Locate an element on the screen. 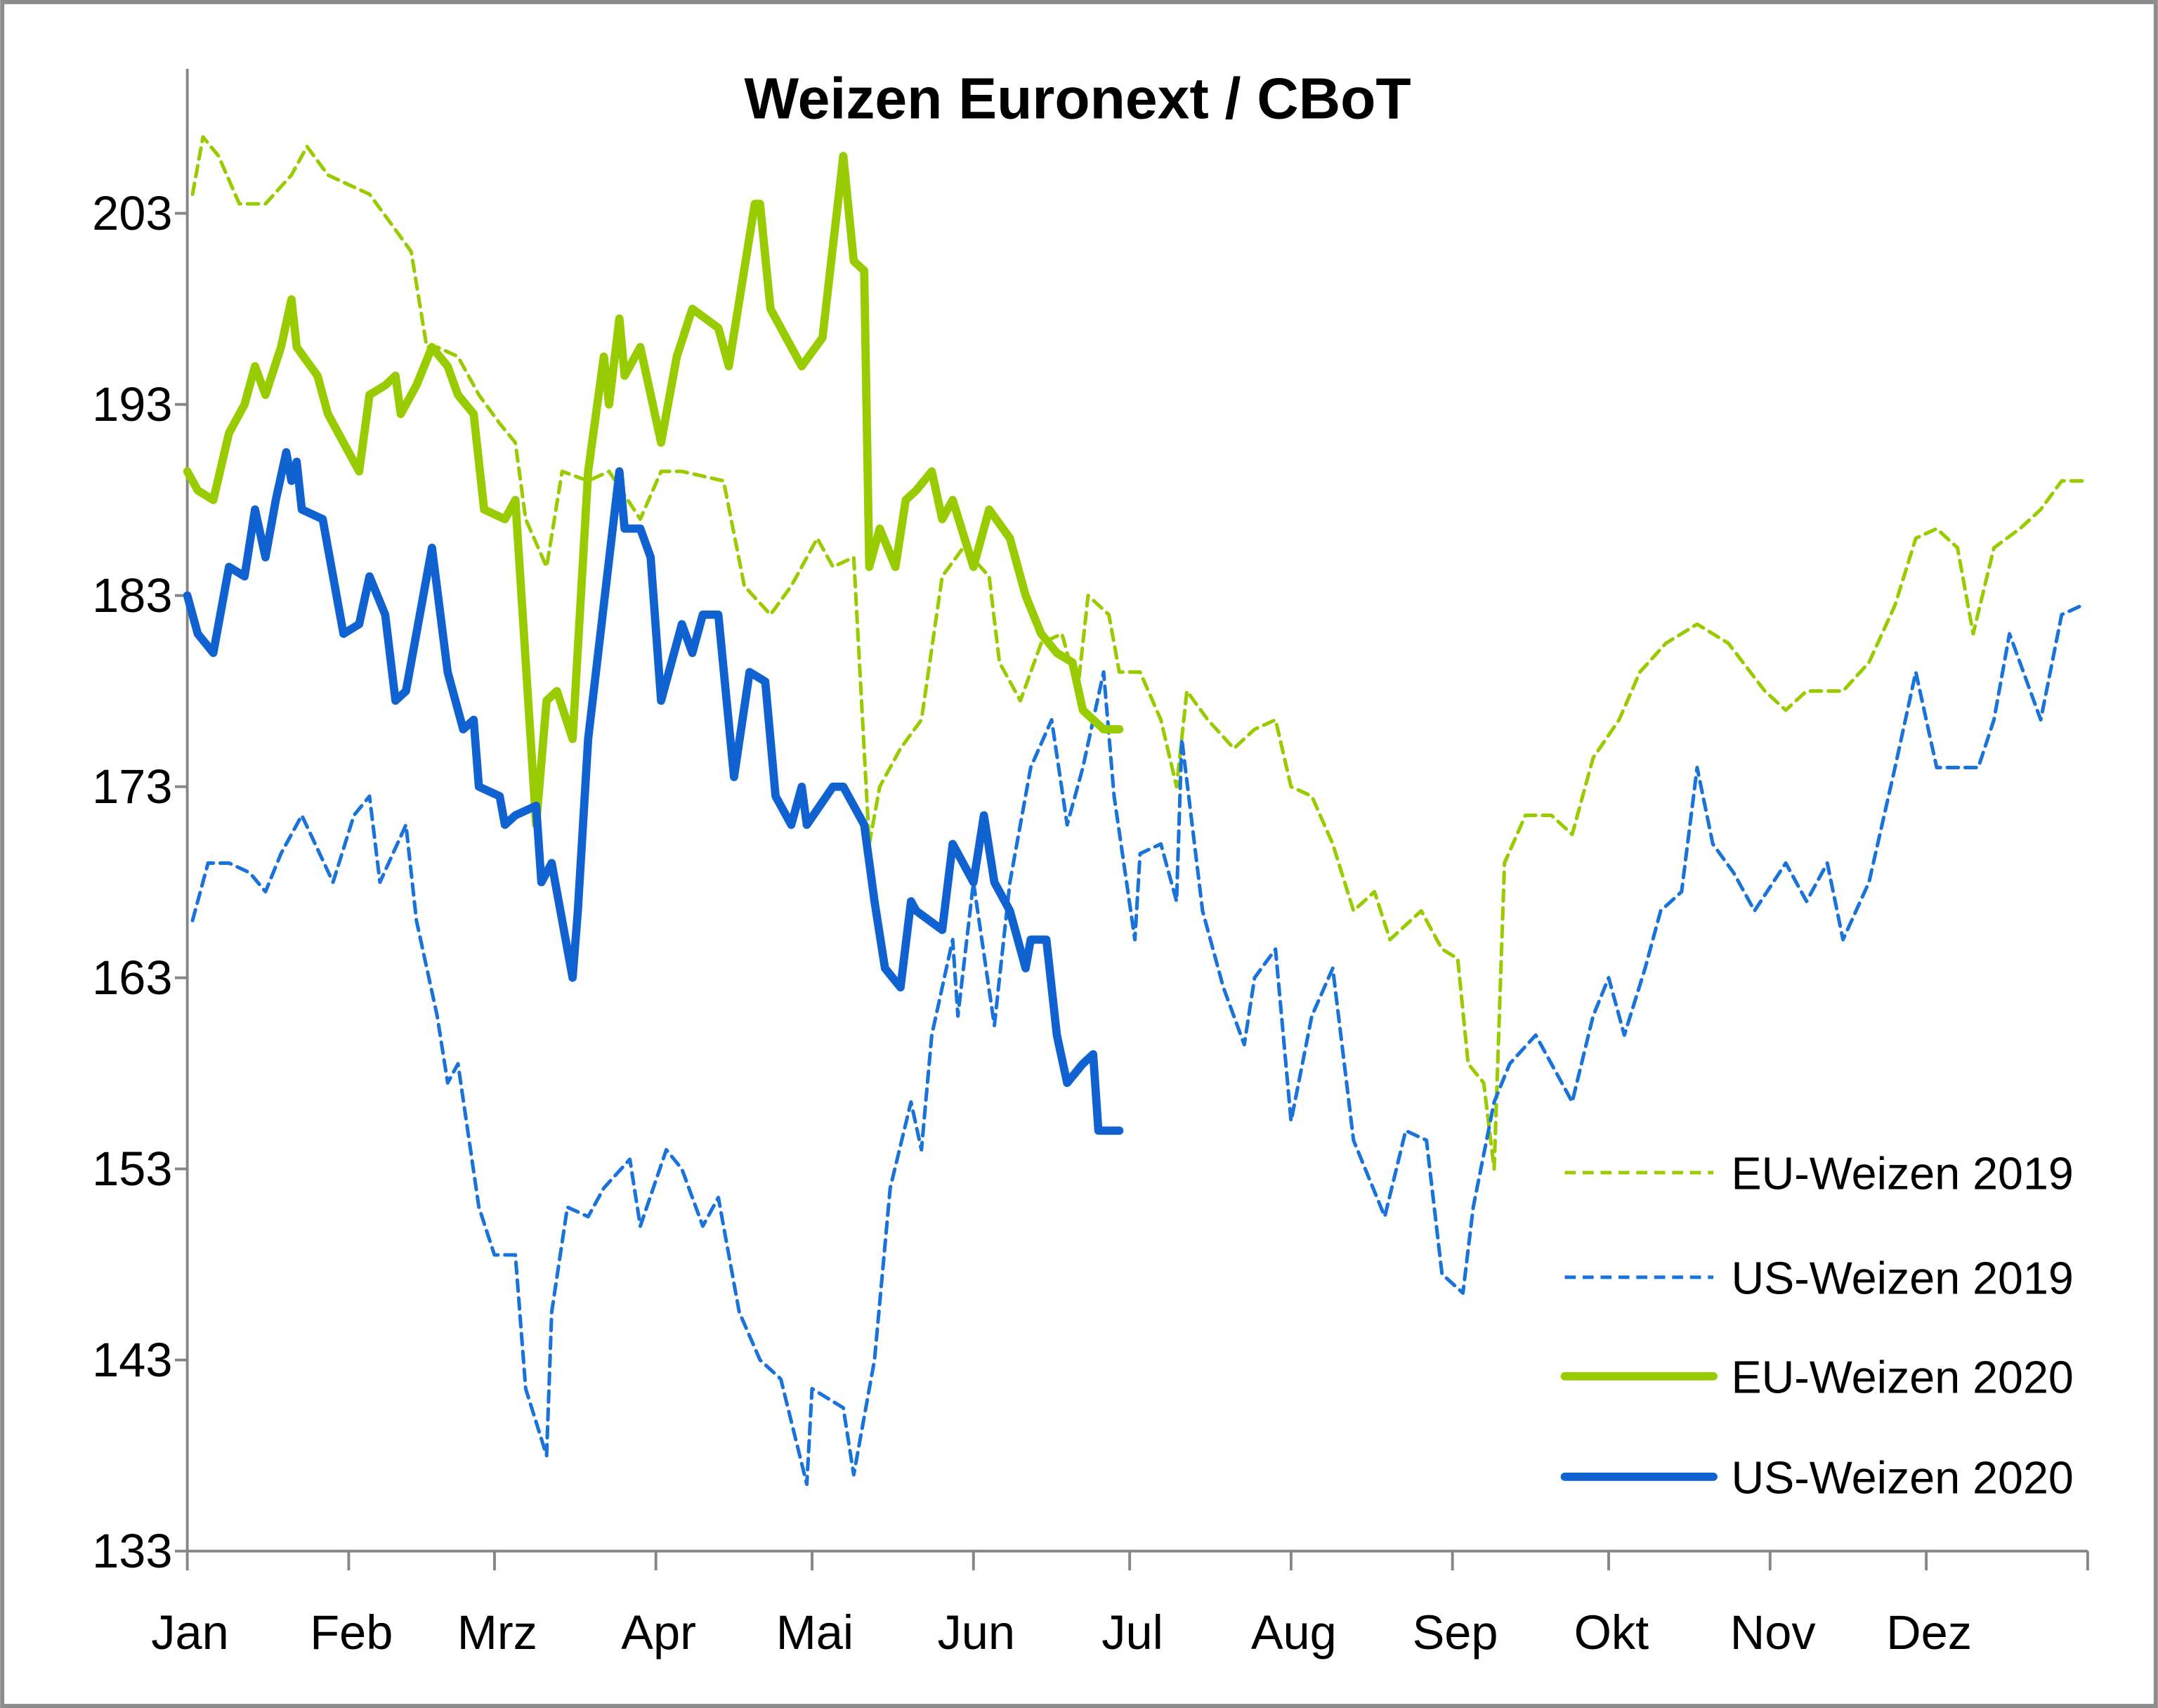  y-tick-label: 143 is located at coordinates (132, 1360).